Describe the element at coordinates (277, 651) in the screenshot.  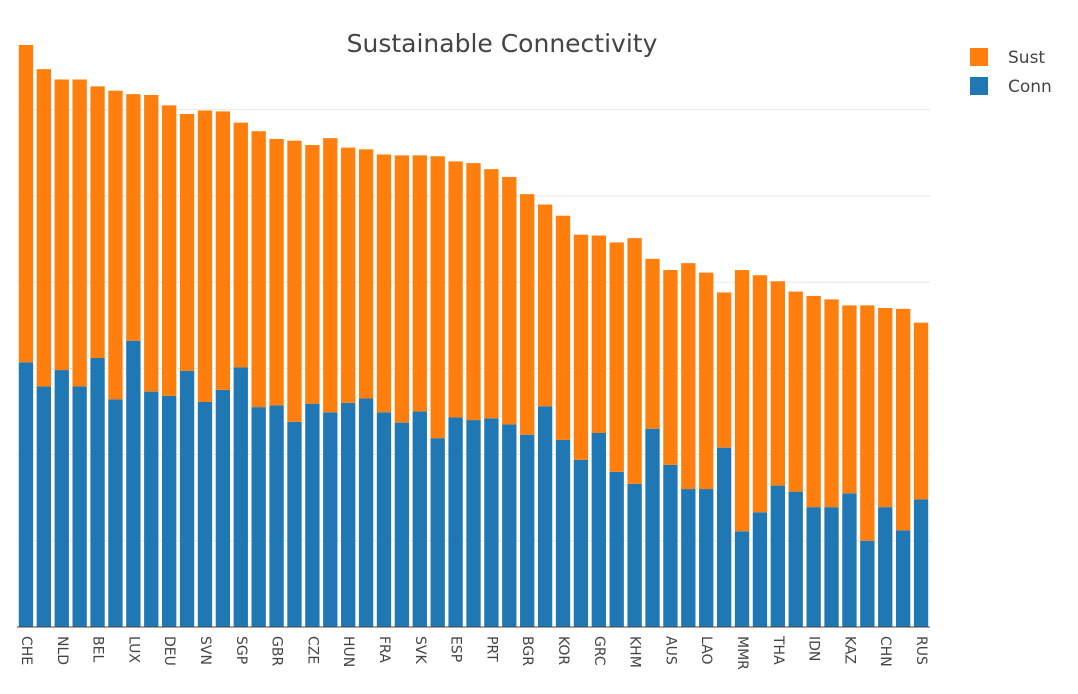
I see `x-tick-label: GBR` at that location.